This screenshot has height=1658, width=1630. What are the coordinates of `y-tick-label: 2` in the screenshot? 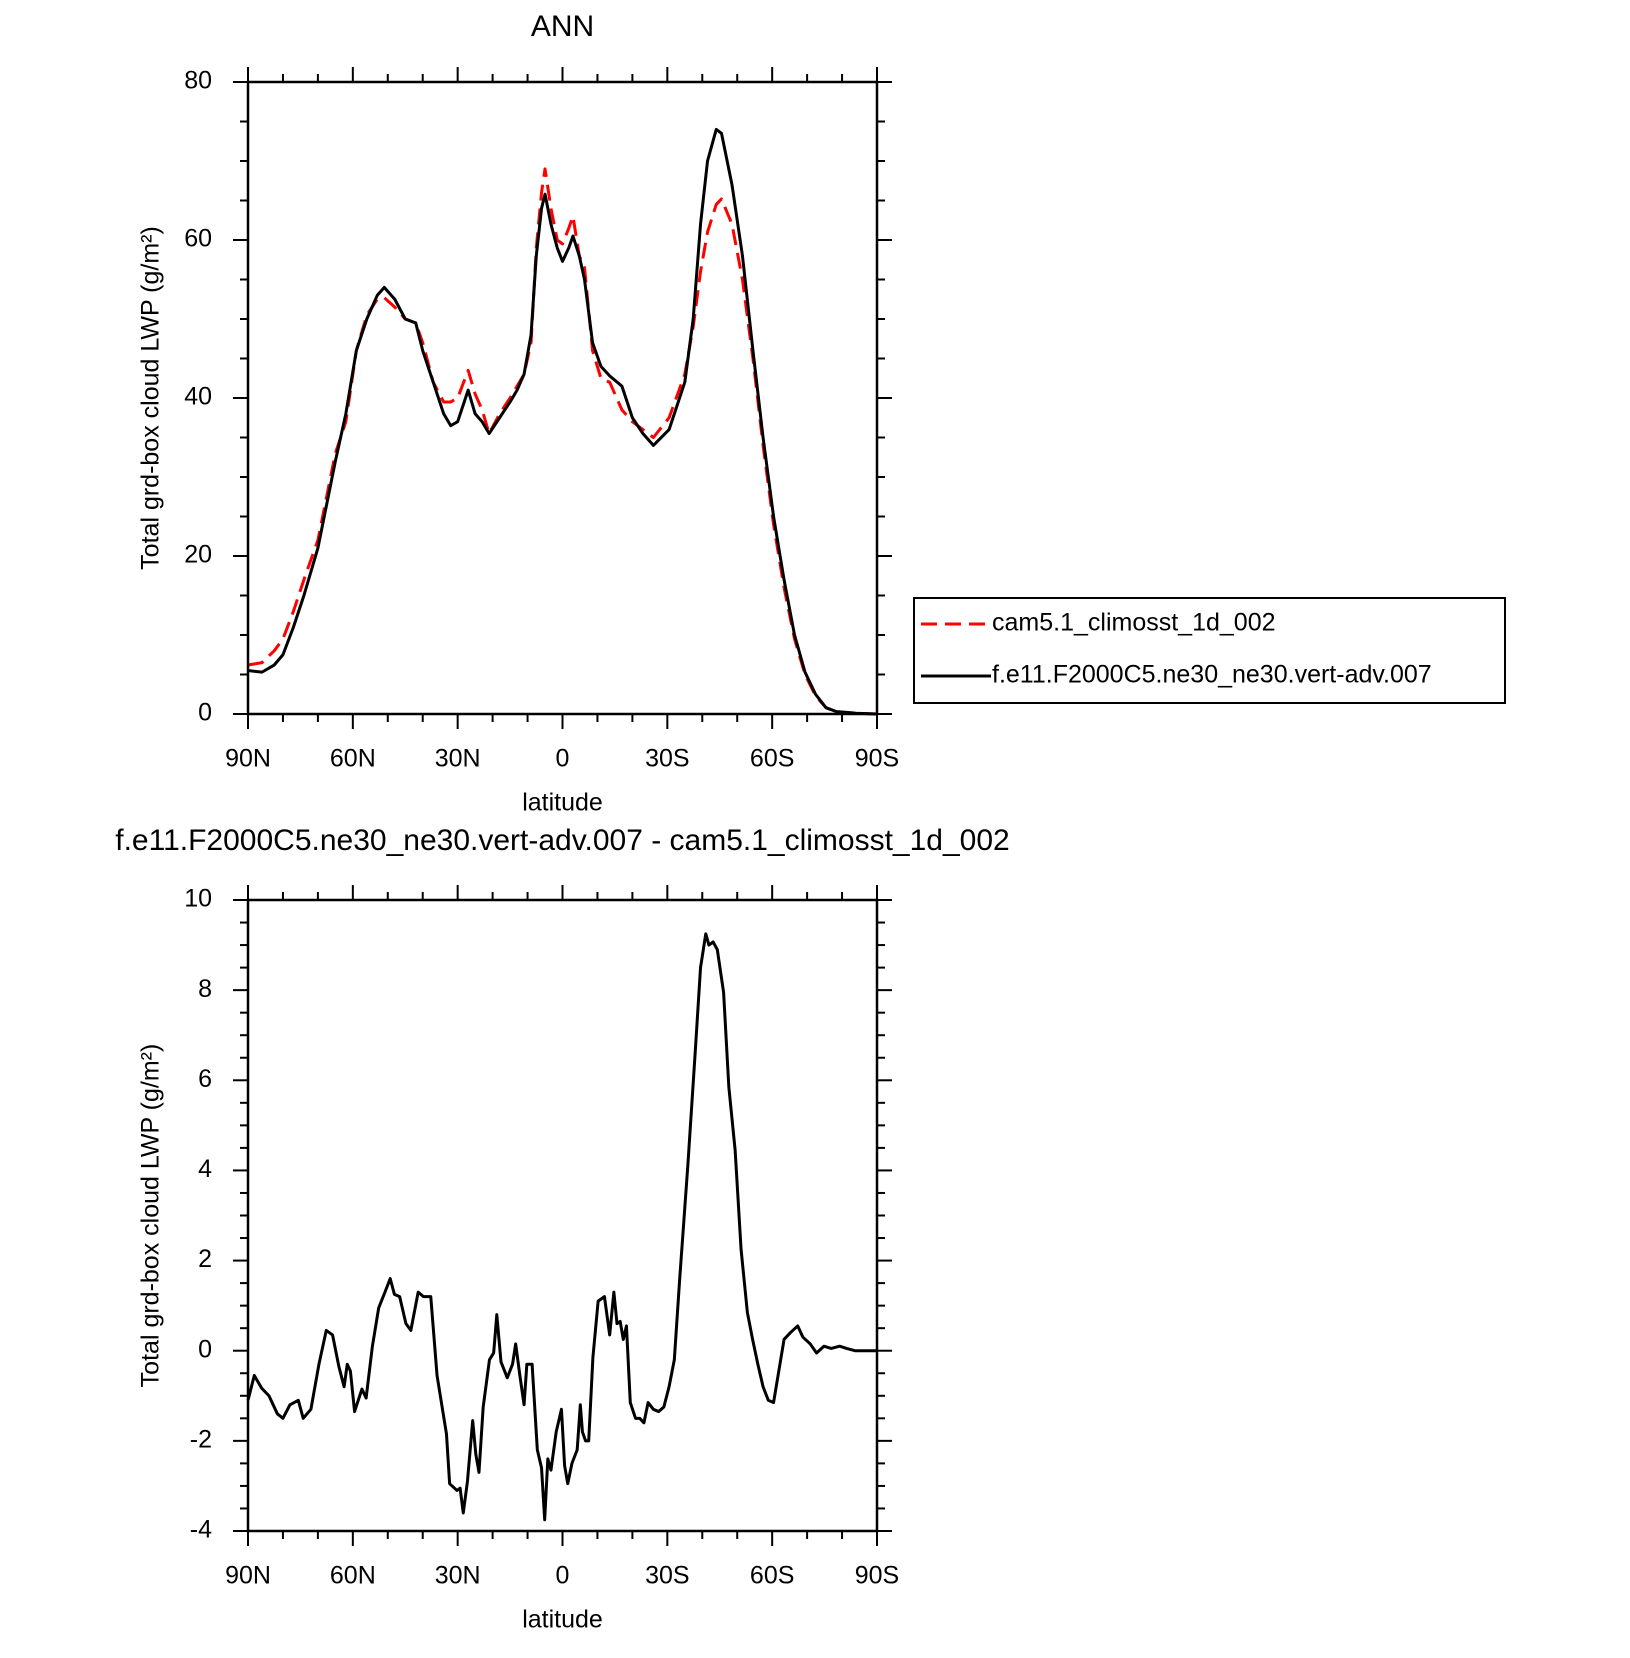 It's located at (205, 1259).